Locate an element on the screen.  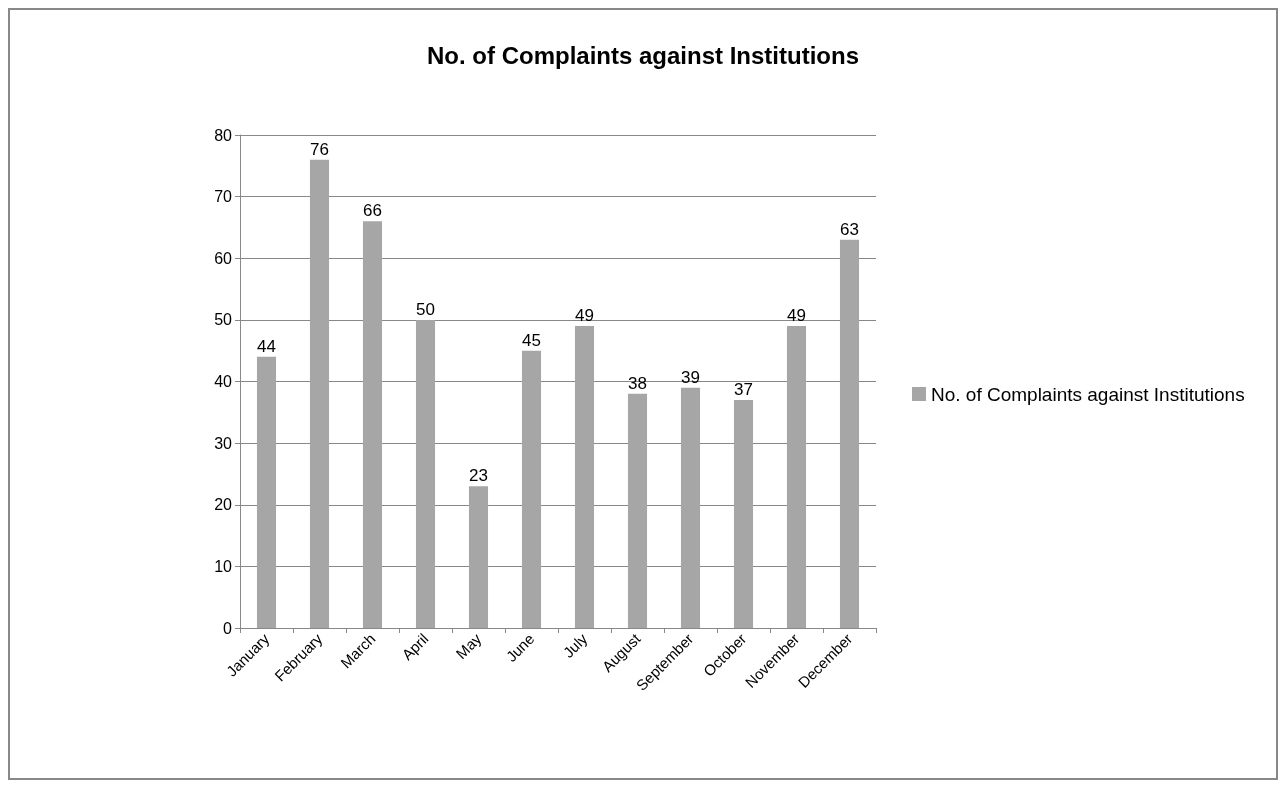
y-tick-label: 80 is located at coordinates (223, 135).